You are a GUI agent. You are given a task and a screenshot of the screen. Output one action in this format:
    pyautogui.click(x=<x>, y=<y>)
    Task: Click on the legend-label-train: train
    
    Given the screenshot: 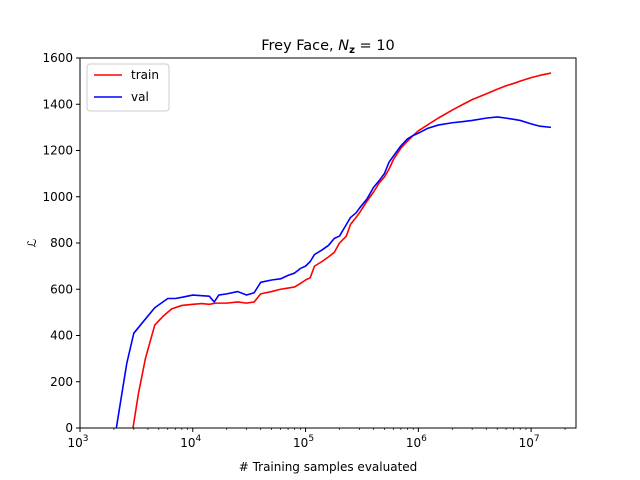 What is the action you would take?
    pyautogui.click(x=145, y=75)
    